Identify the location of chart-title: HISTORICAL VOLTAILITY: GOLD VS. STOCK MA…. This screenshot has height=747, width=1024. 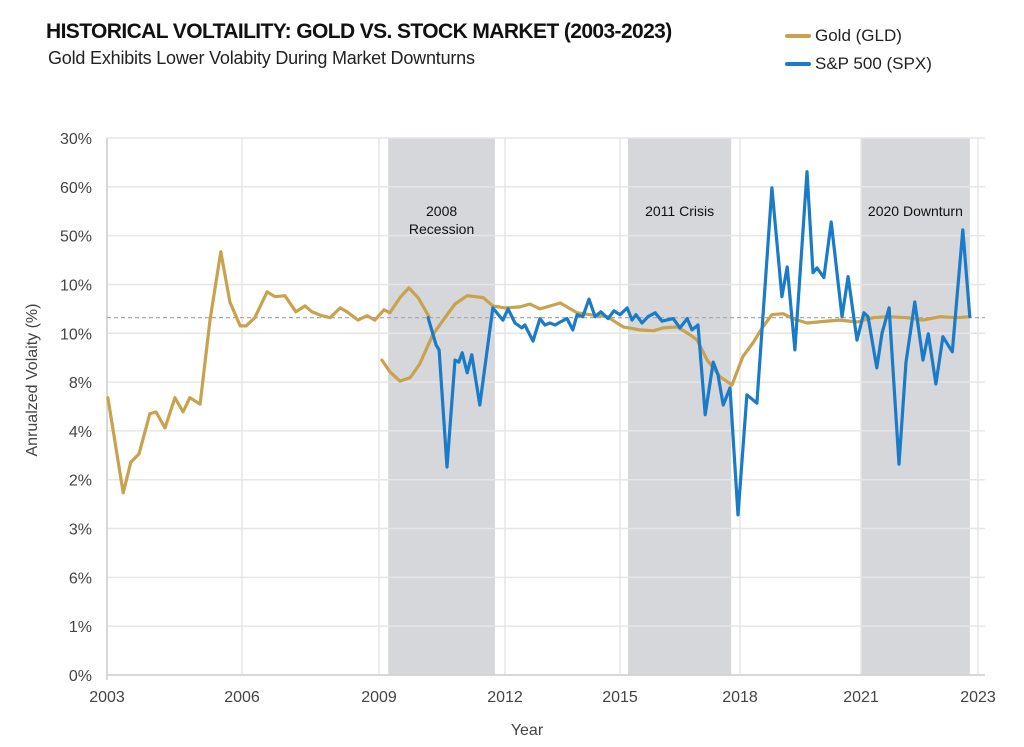
(359, 31).